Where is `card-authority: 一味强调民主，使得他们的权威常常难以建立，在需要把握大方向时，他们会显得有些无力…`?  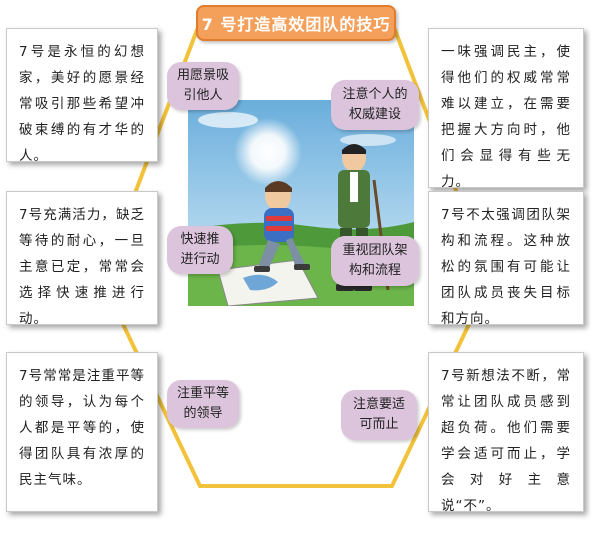
card-authority: 一味强调民主，使得他们的权威常常难以建立，在需要把握大方向时，他们会显得有些无力… is located at coordinates (506, 109).